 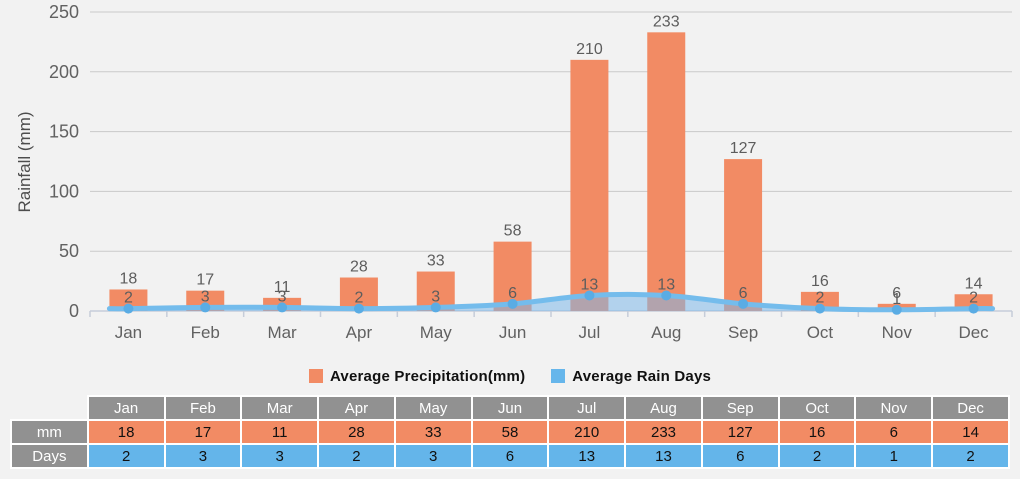 I want to click on table-header-sep: Sep, so click(x=740, y=408).